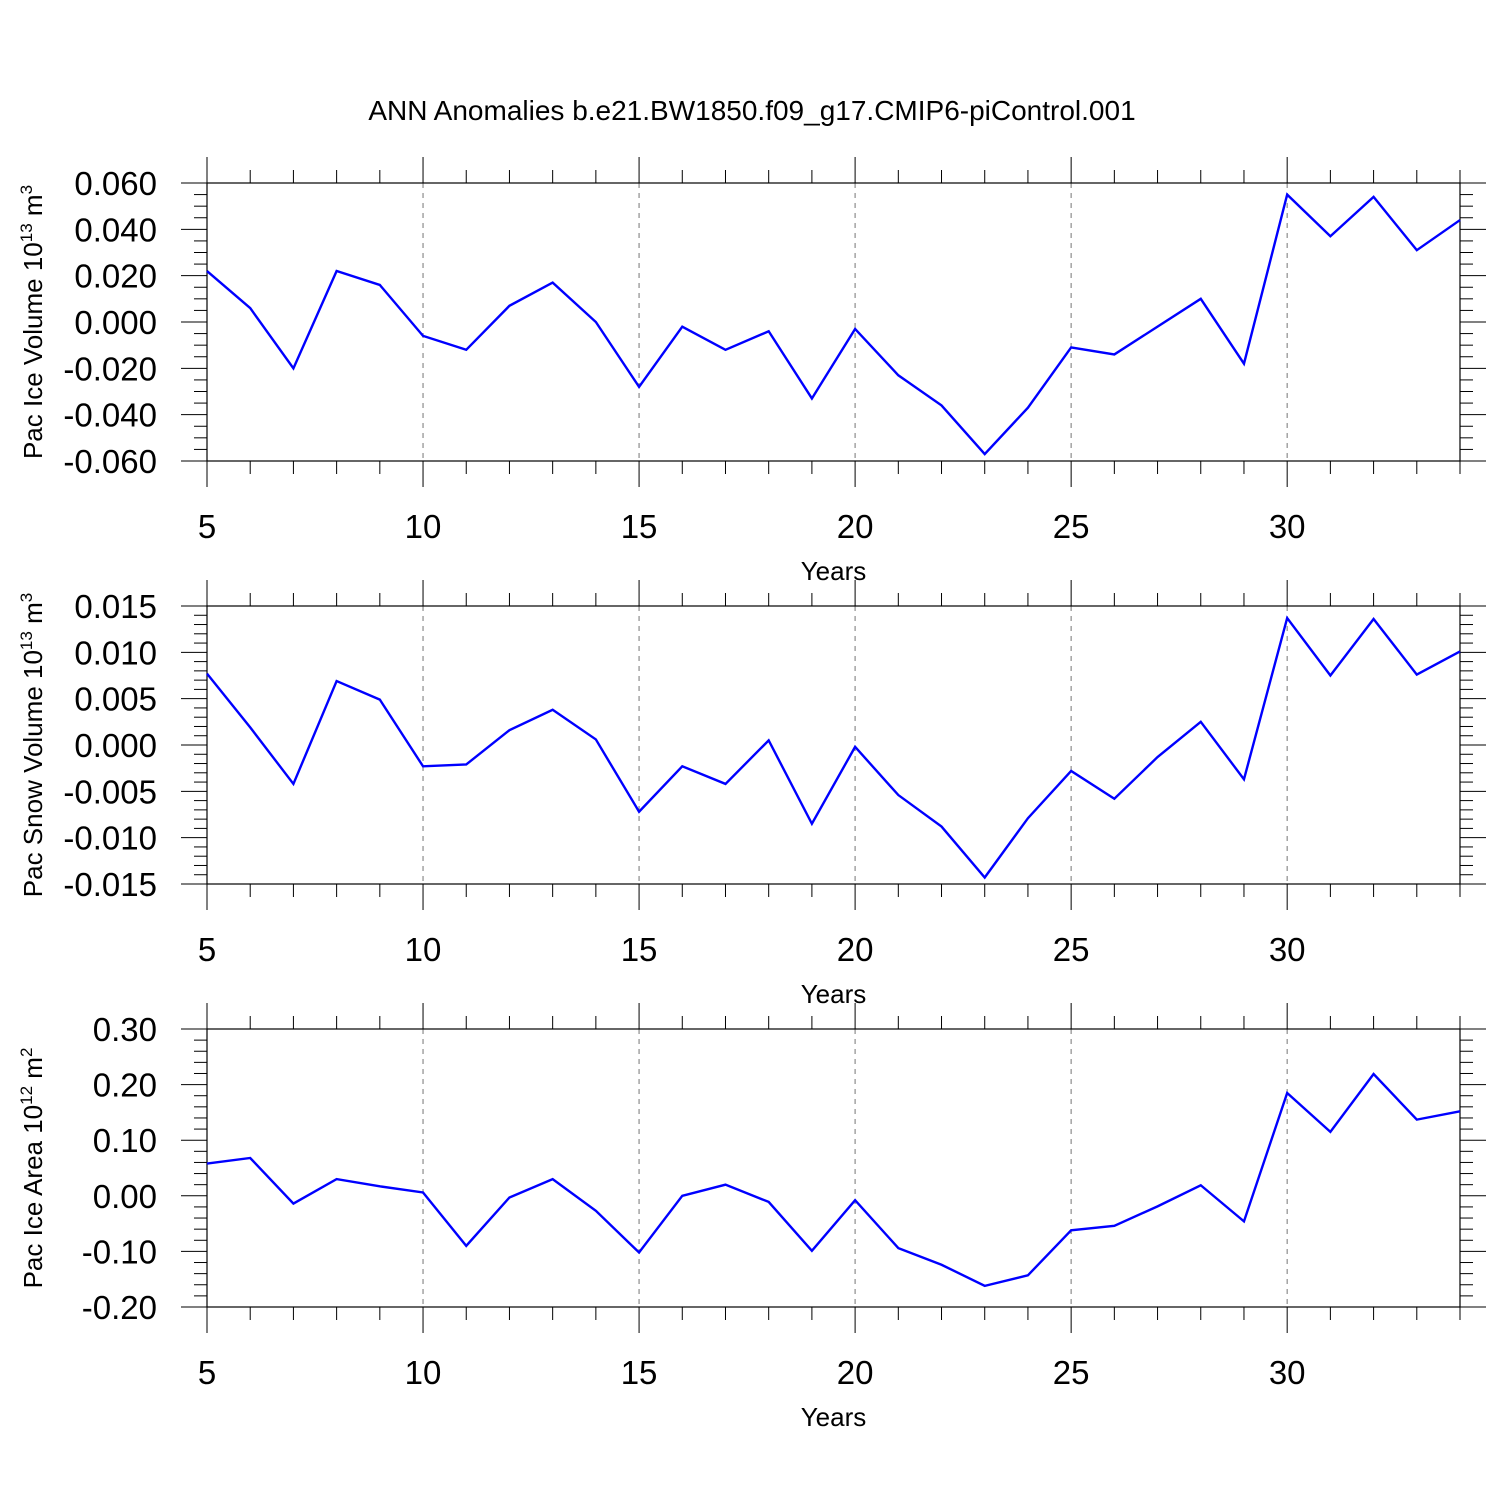  What do you see at coordinates (115, 276) in the screenshot?
I see `y-tick-label: 0.020` at bounding box center [115, 276].